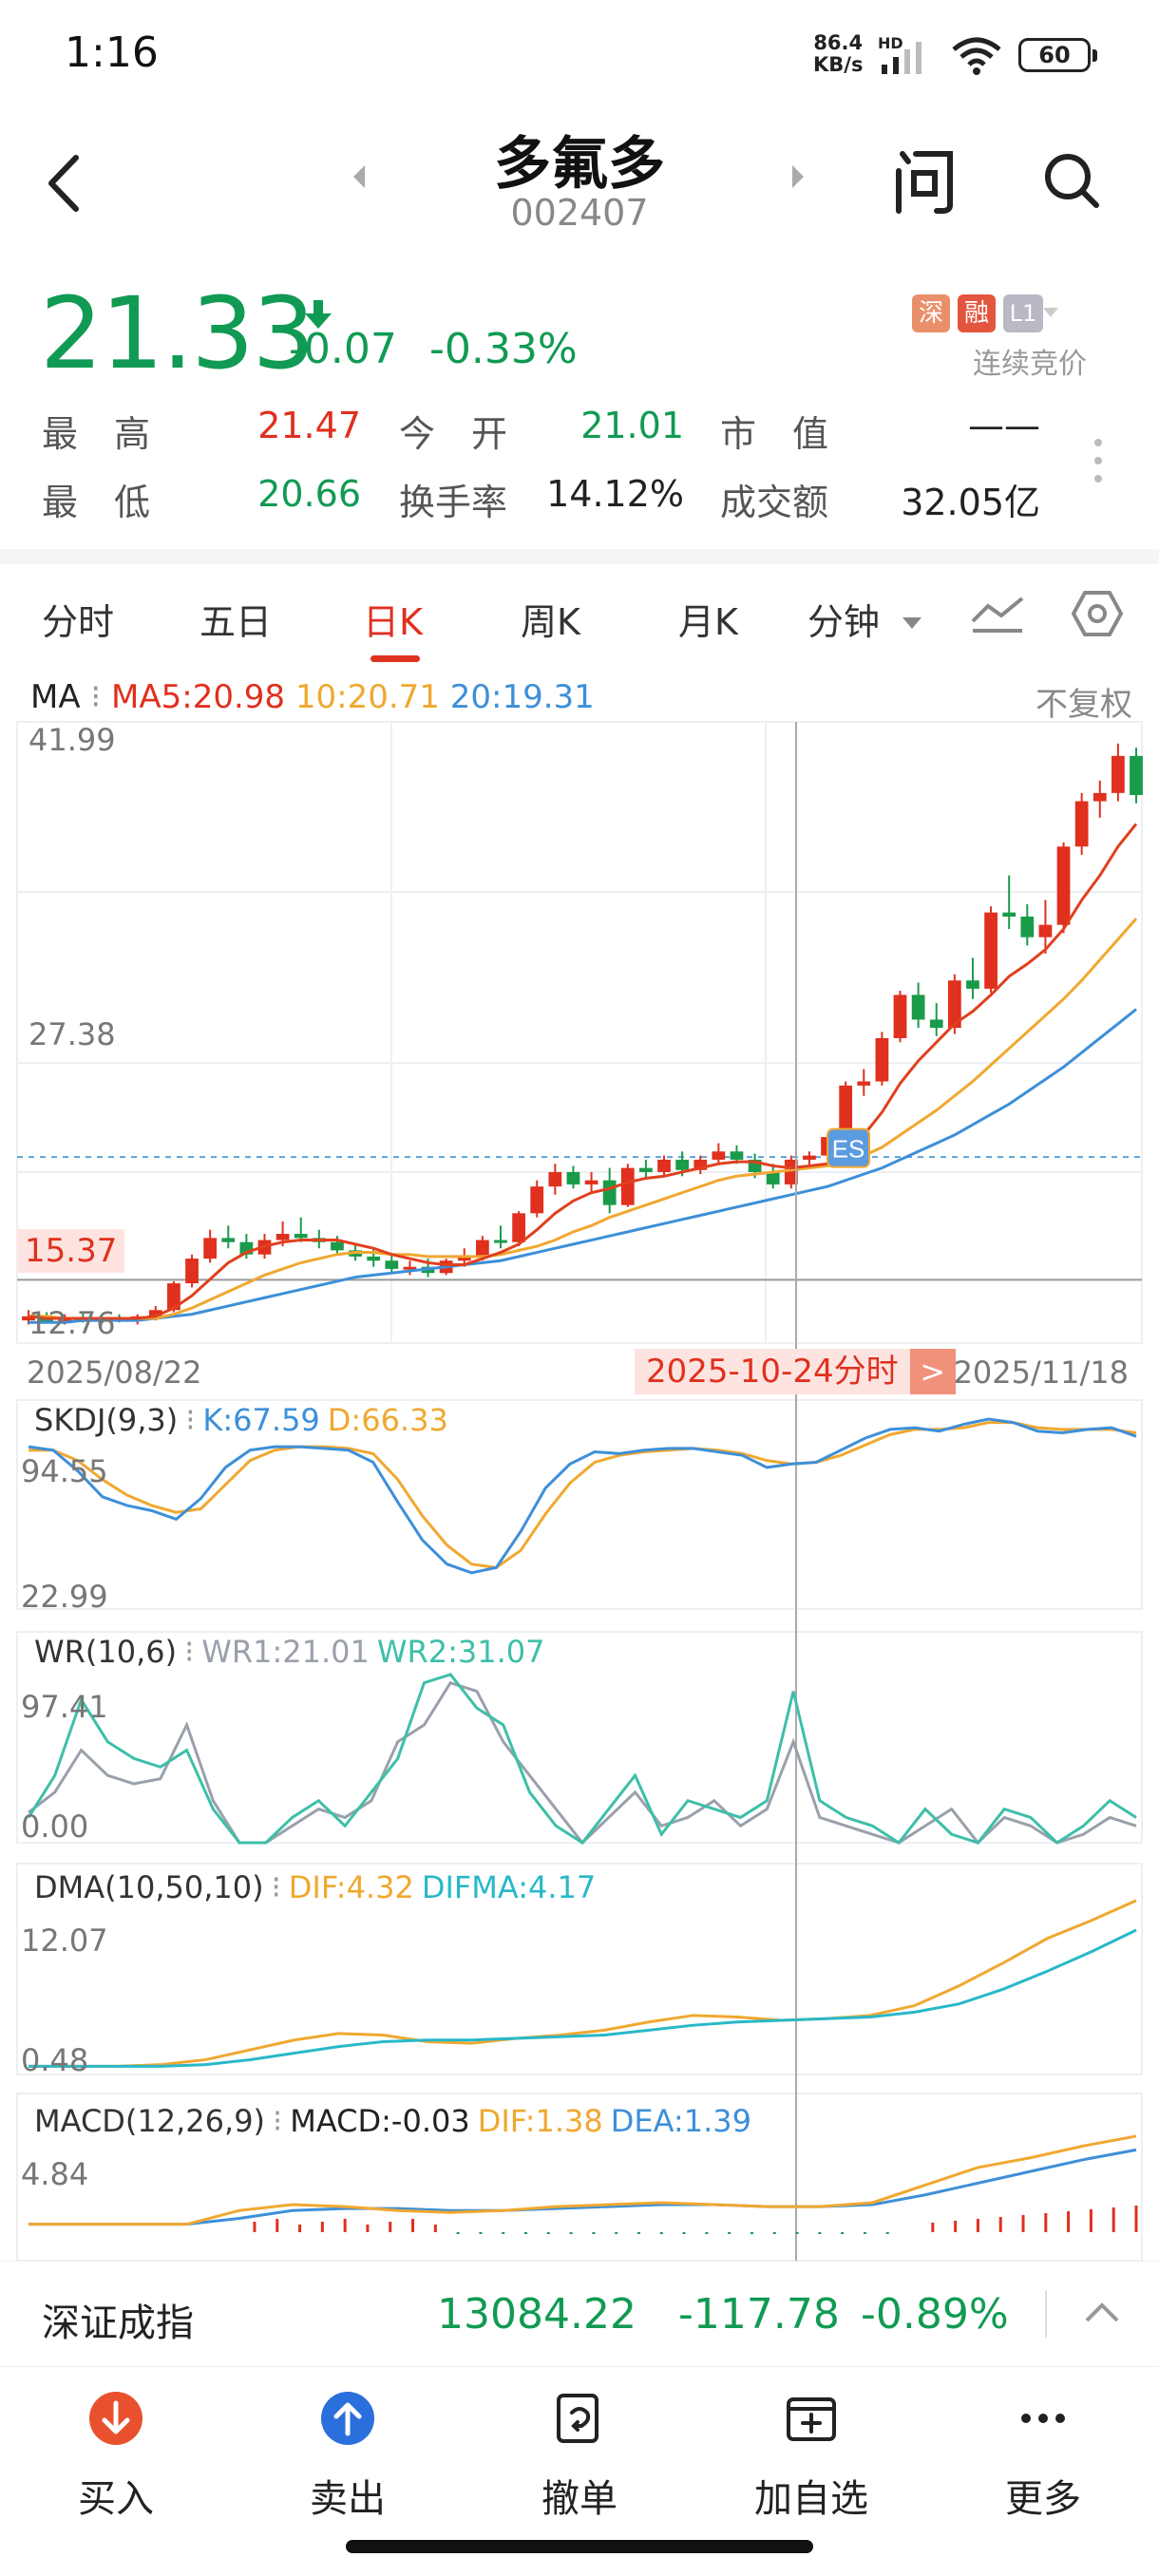 This screenshot has height=2576, width=1159. What do you see at coordinates (1023, 313) in the screenshot?
I see `level-badge: L1` at bounding box center [1023, 313].